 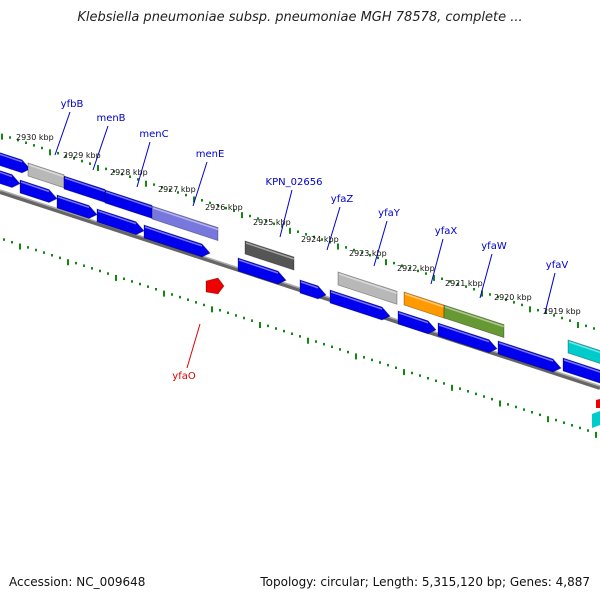 What do you see at coordinates (464, 283) in the screenshot?
I see `ruler-label: 2921 kbp` at bounding box center [464, 283].